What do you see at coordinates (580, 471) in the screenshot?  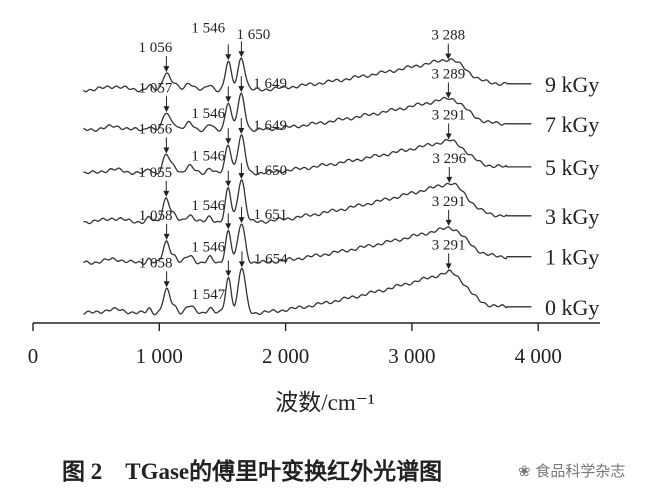 I see `watermark-text: 食品科学杂志` at bounding box center [580, 471].